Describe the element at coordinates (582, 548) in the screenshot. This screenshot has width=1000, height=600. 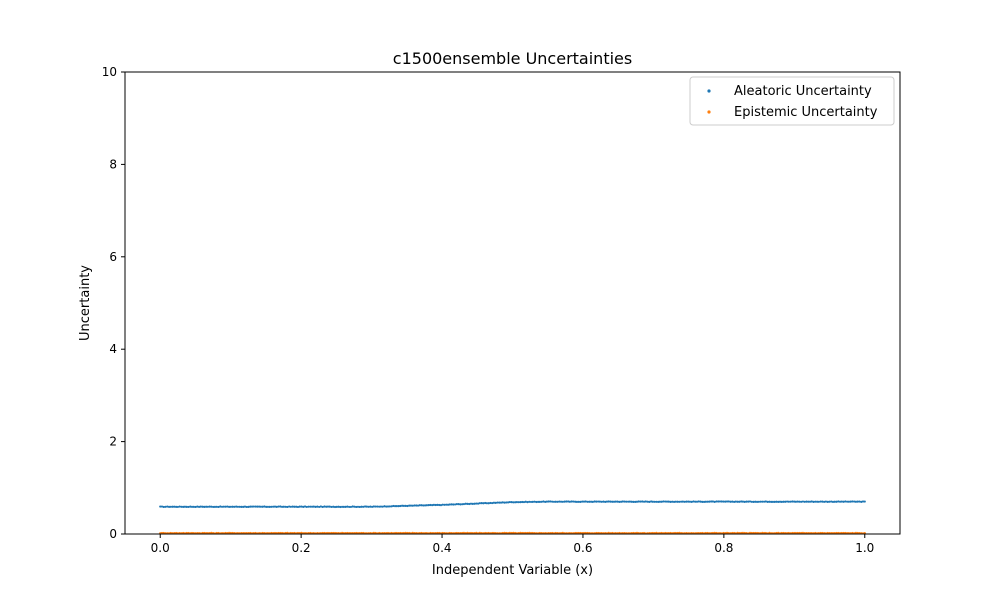
I see `x-tick-label: 0.6` at that location.